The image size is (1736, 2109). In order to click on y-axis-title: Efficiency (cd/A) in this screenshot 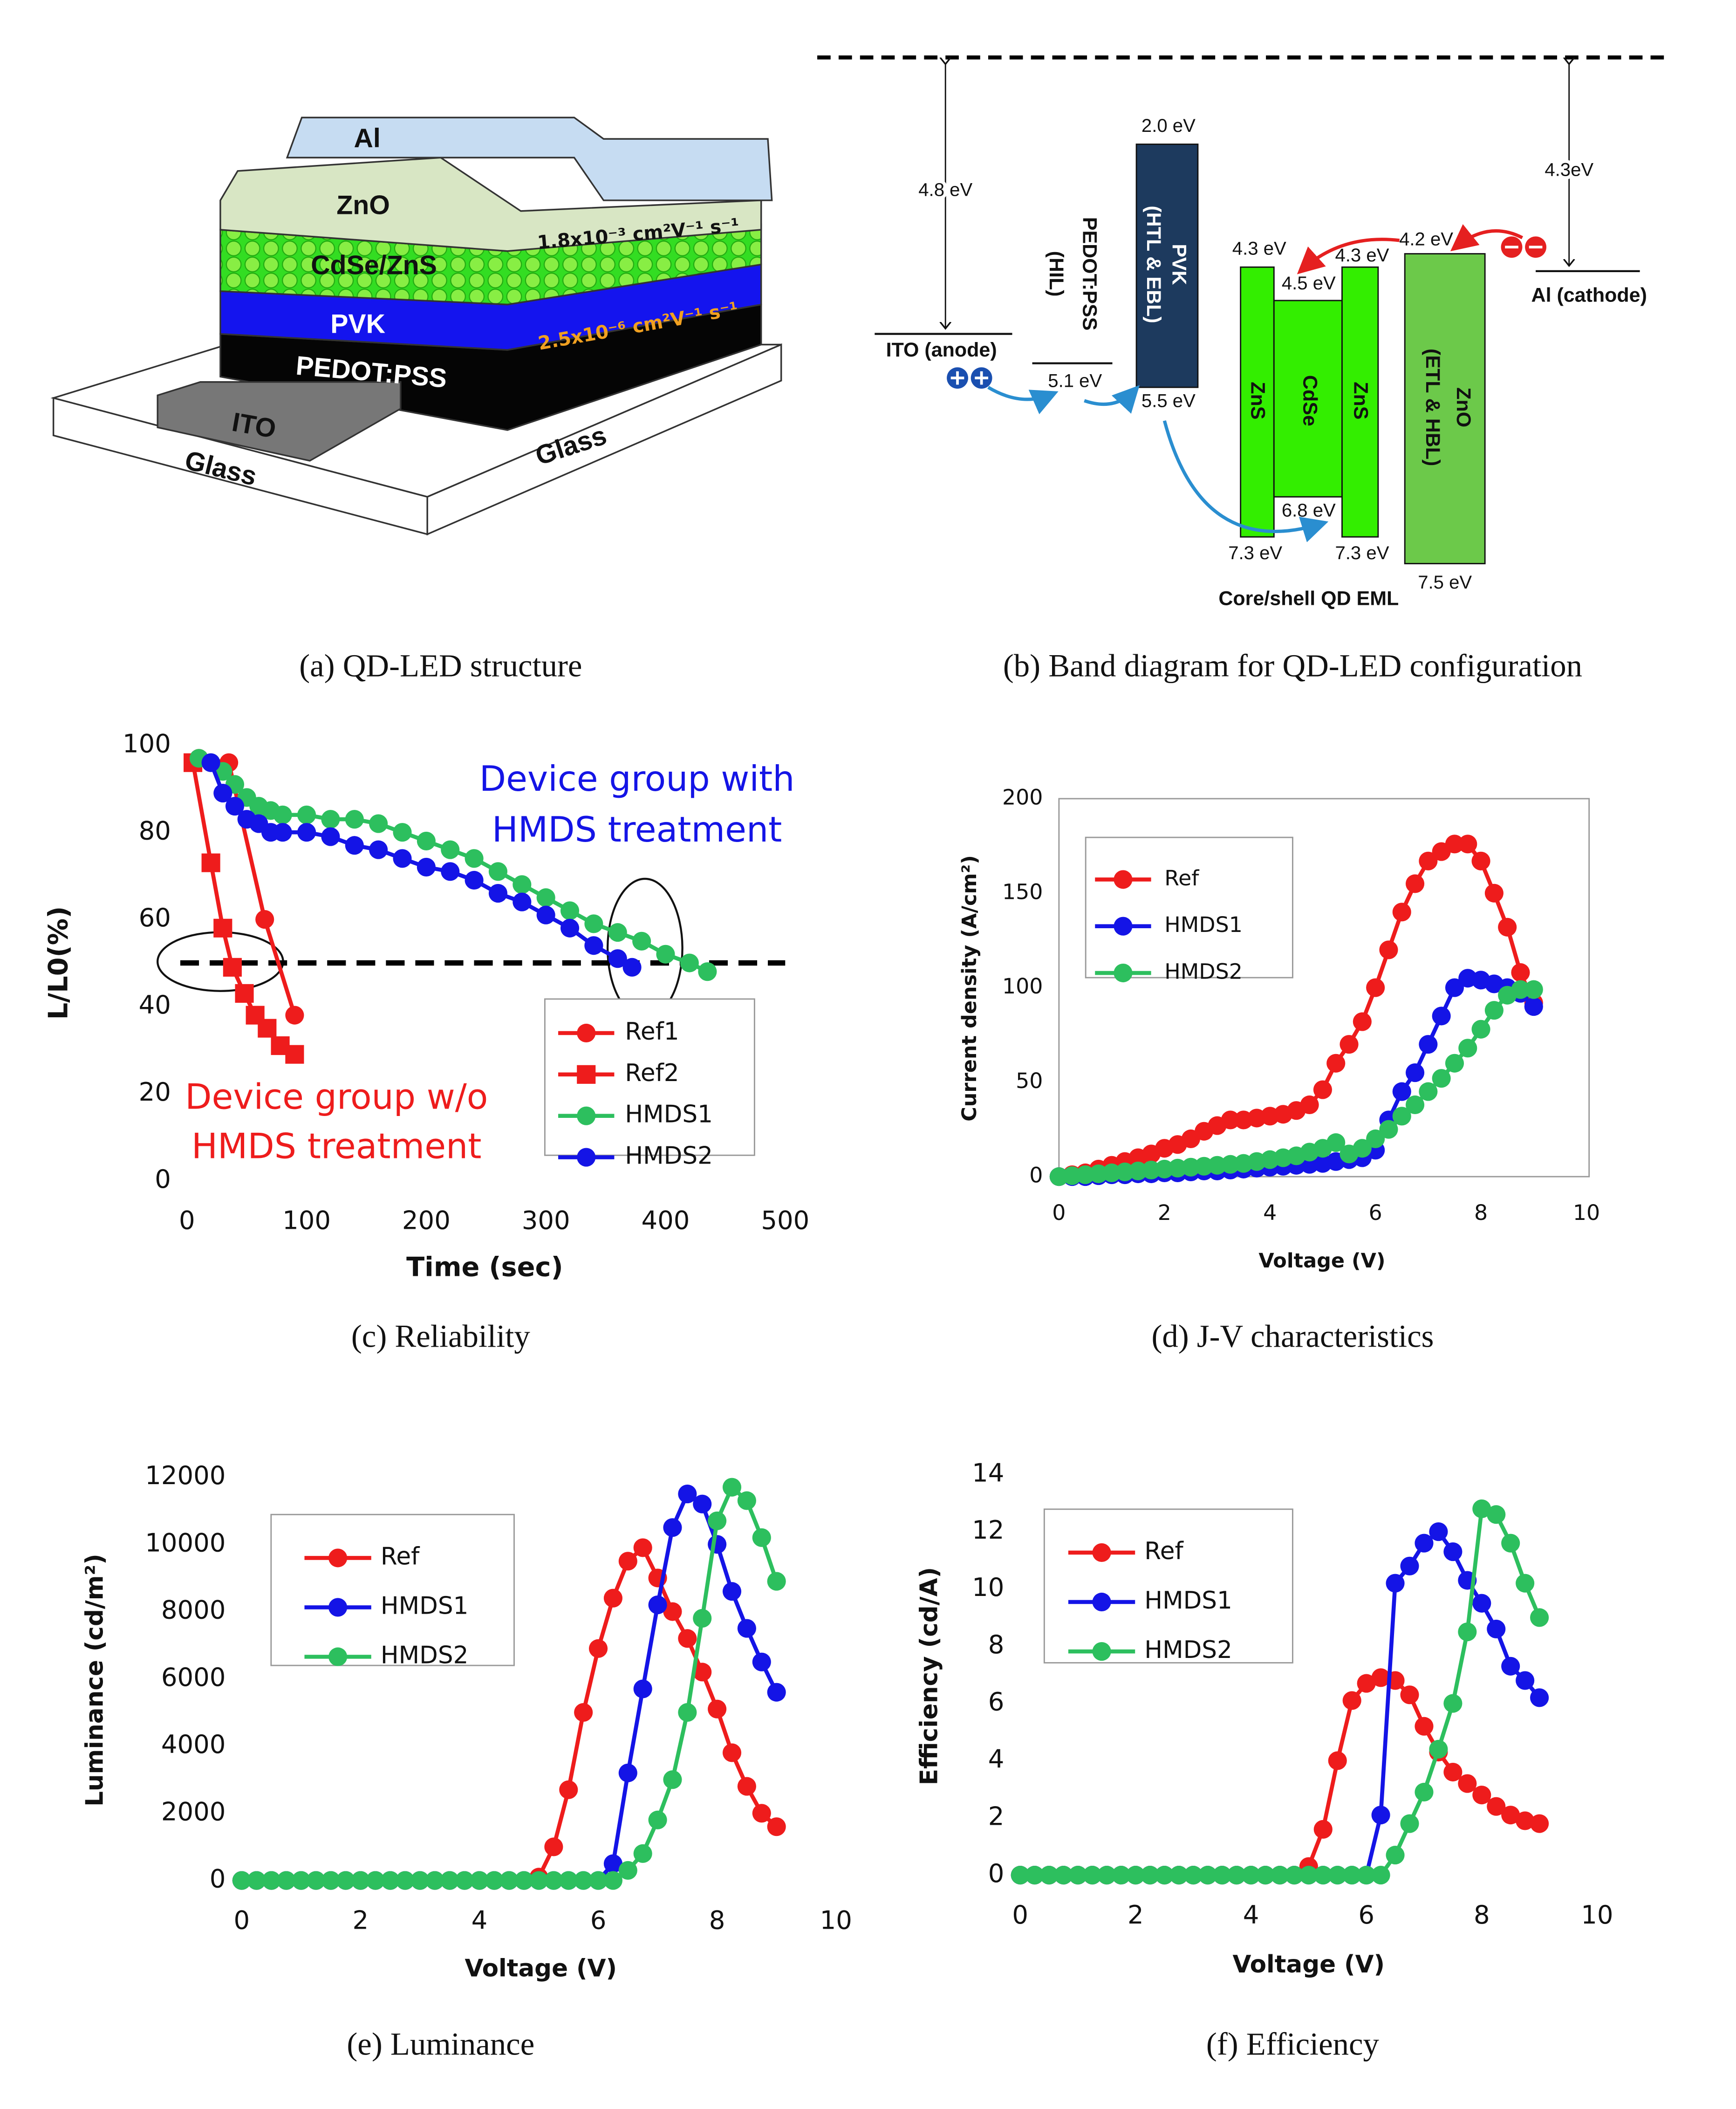, I will do `click(929, 1676)`.